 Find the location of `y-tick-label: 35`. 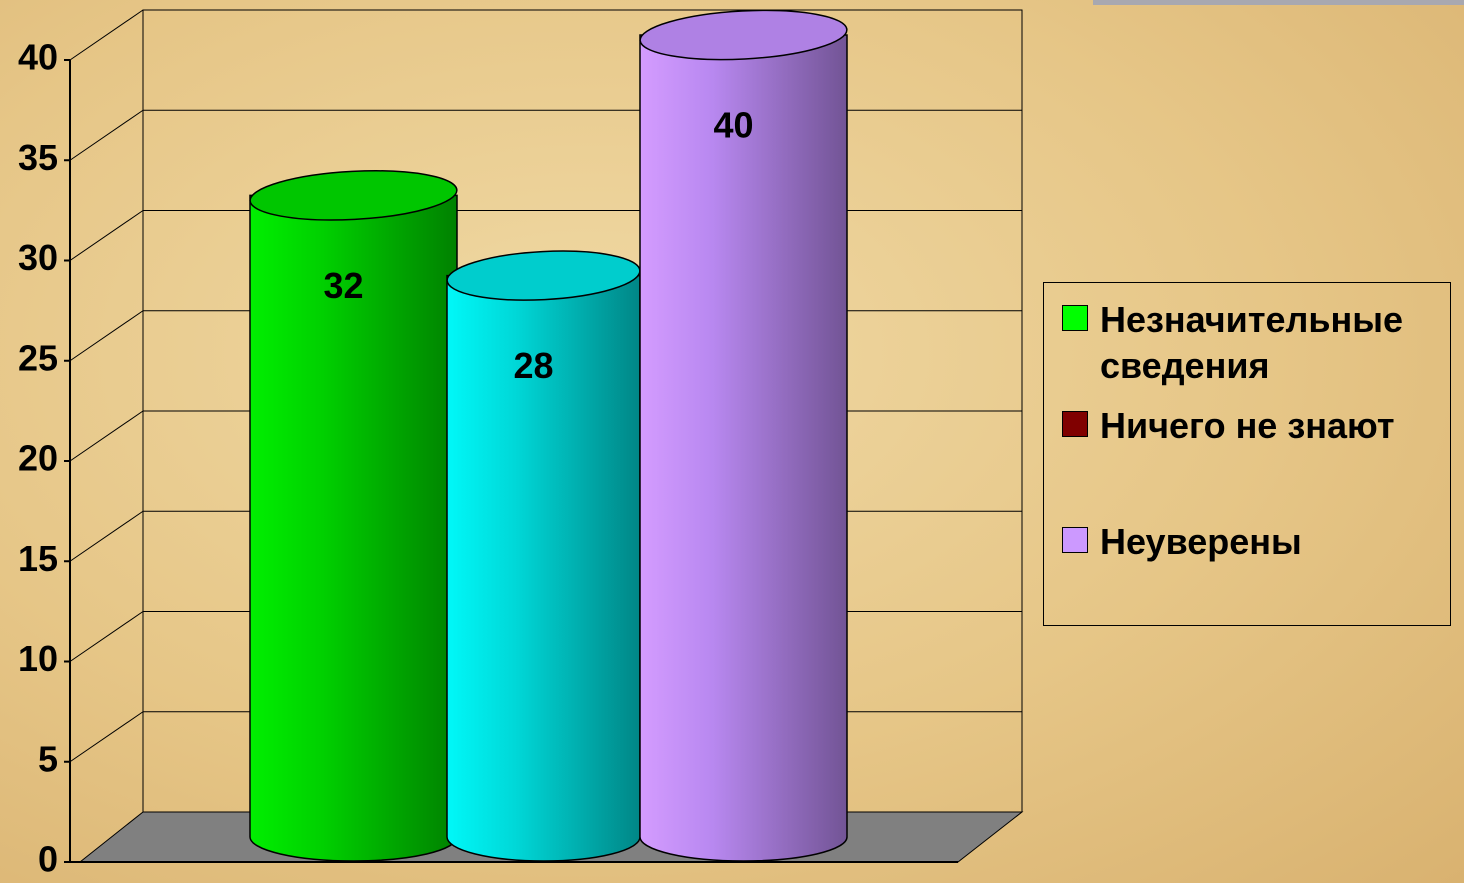

y-tick-label: 35 is located at coordinates (38, 157).